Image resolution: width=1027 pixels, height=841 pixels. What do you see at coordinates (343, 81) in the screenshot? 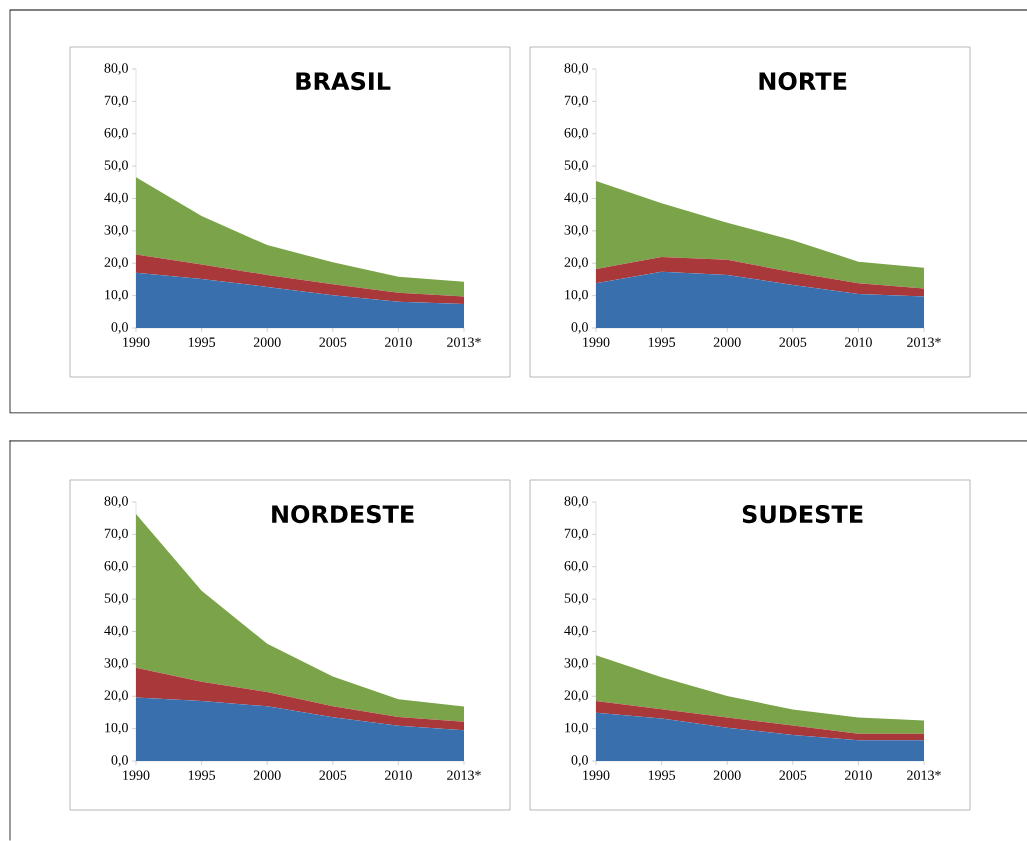
I see `chart-title: BRASIL` at bounding box center [343, 81].